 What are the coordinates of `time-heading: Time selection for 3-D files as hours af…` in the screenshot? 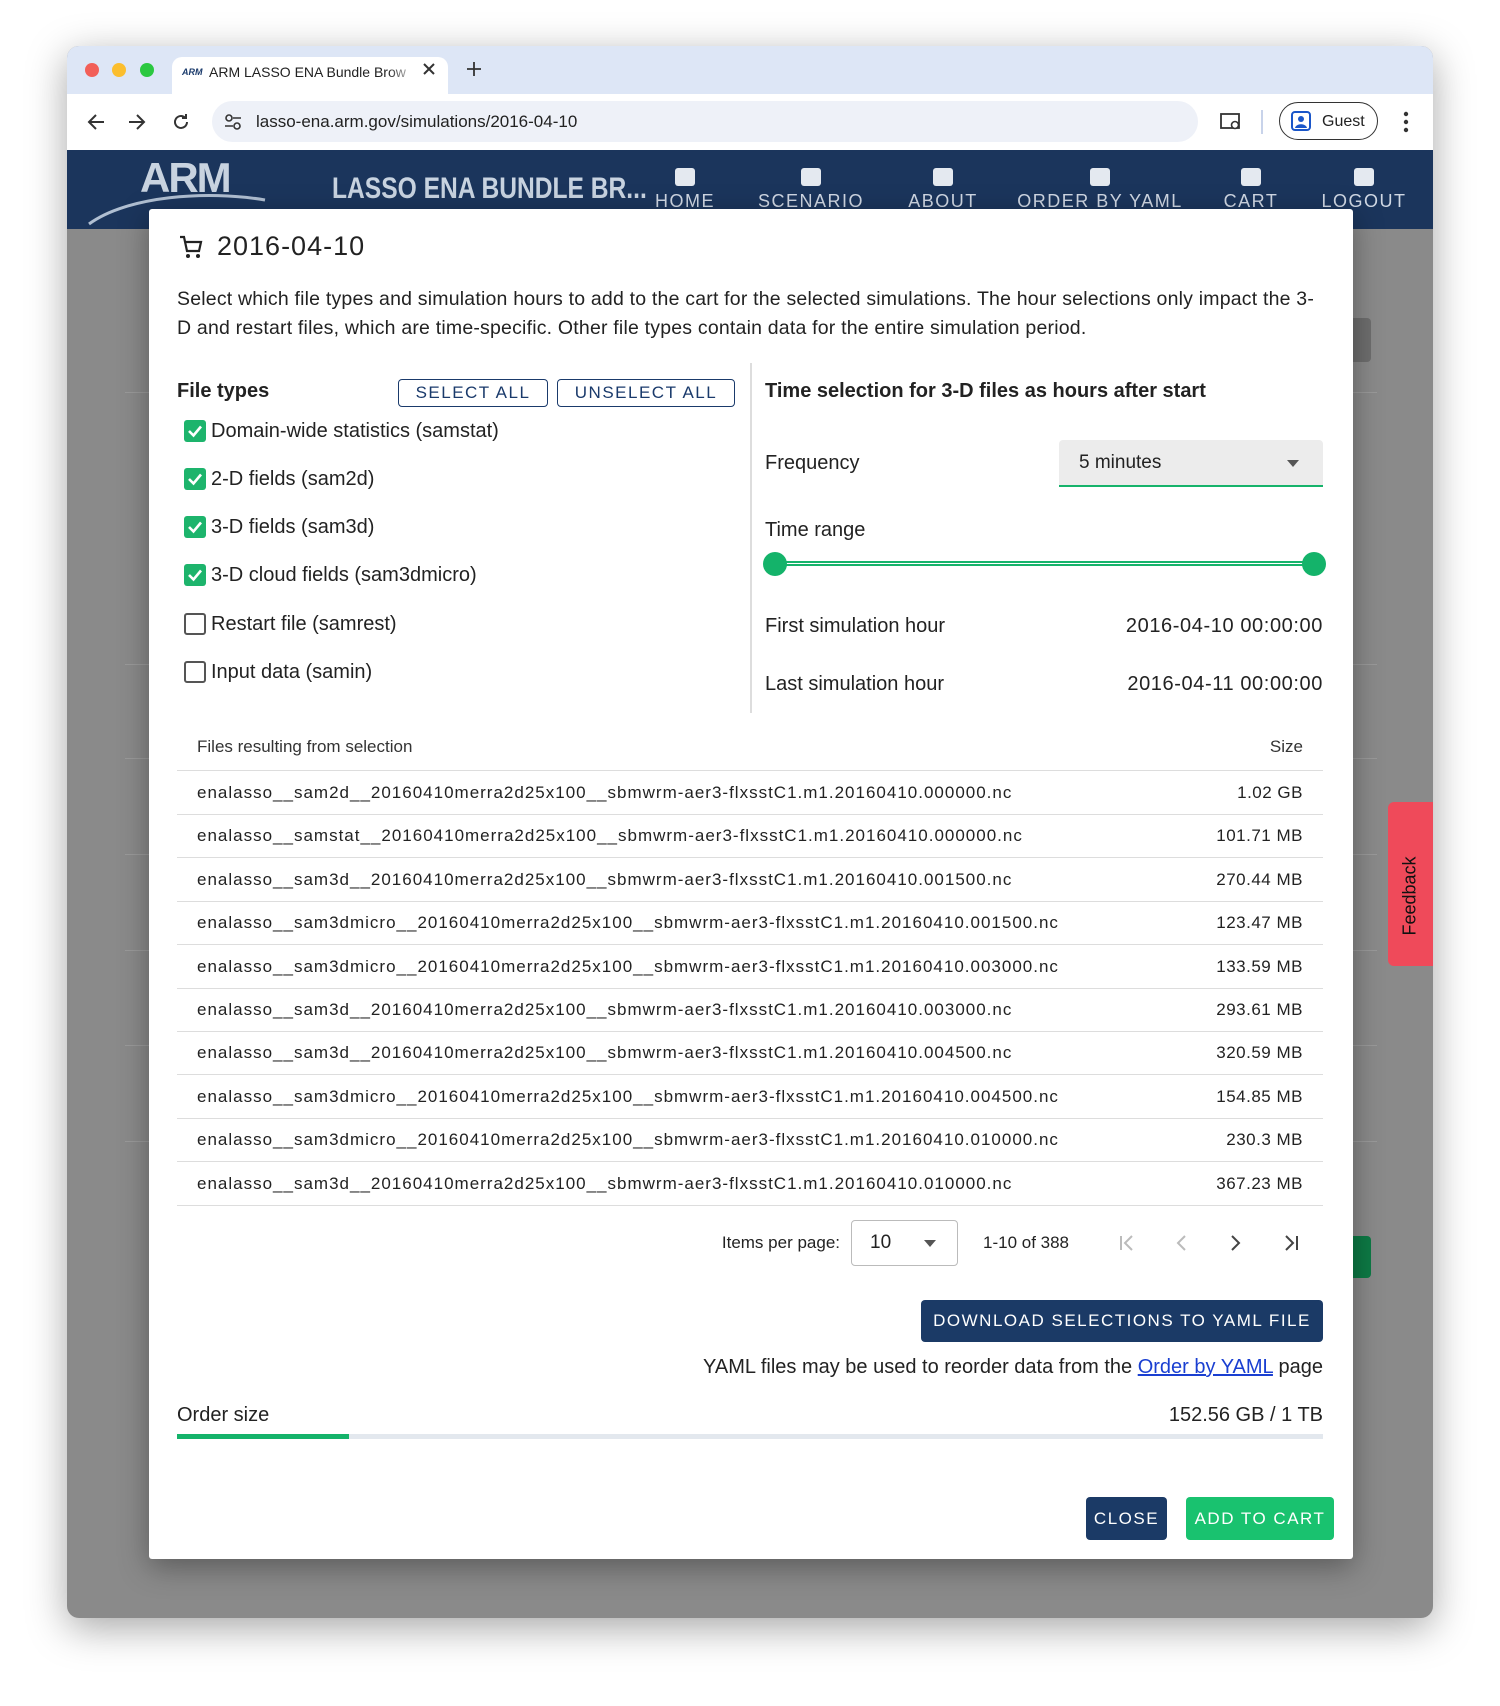 It's located at (985, 391).